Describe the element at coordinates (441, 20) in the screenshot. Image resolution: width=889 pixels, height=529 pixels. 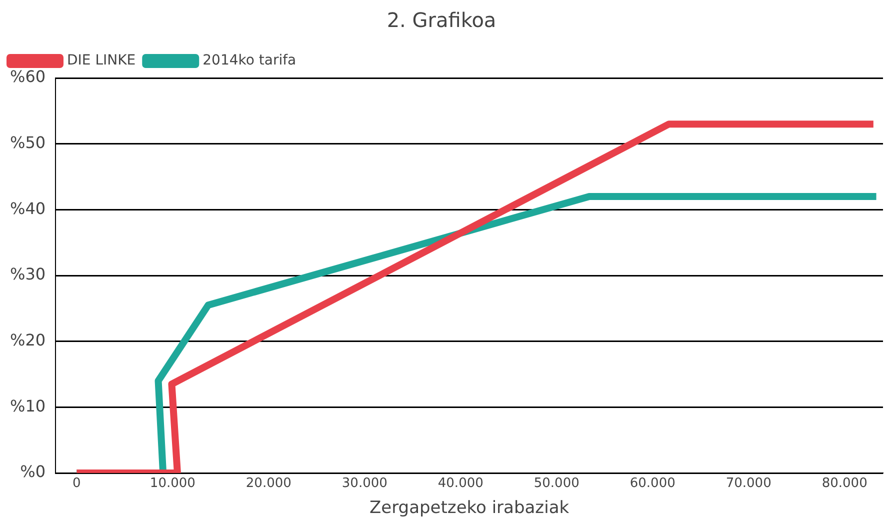
I see `chart-title: 2. Grafikoa` at that location.